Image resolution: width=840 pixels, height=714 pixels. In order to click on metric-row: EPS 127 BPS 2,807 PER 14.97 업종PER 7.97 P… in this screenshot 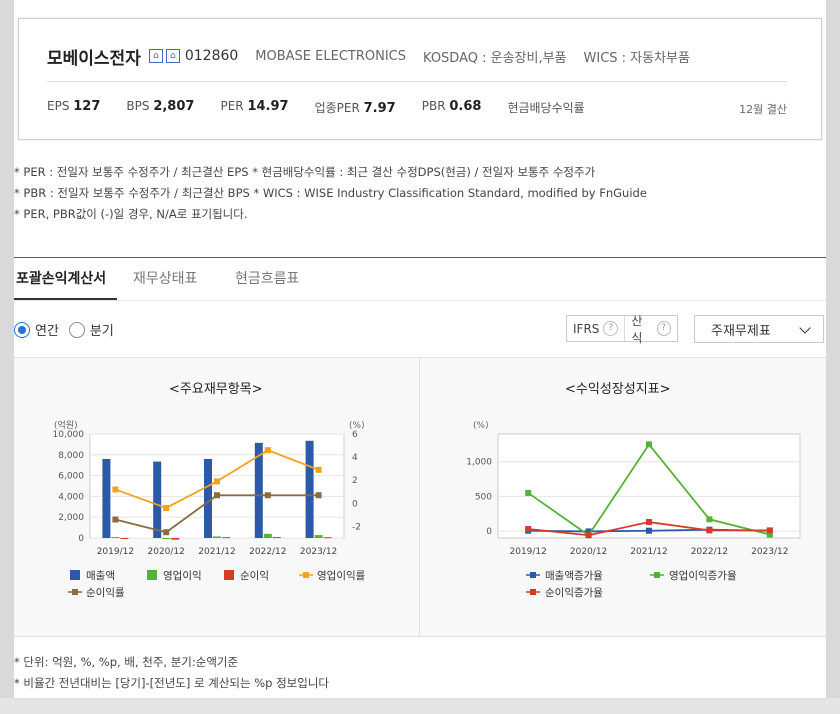, I will do `click(329, 107)`.